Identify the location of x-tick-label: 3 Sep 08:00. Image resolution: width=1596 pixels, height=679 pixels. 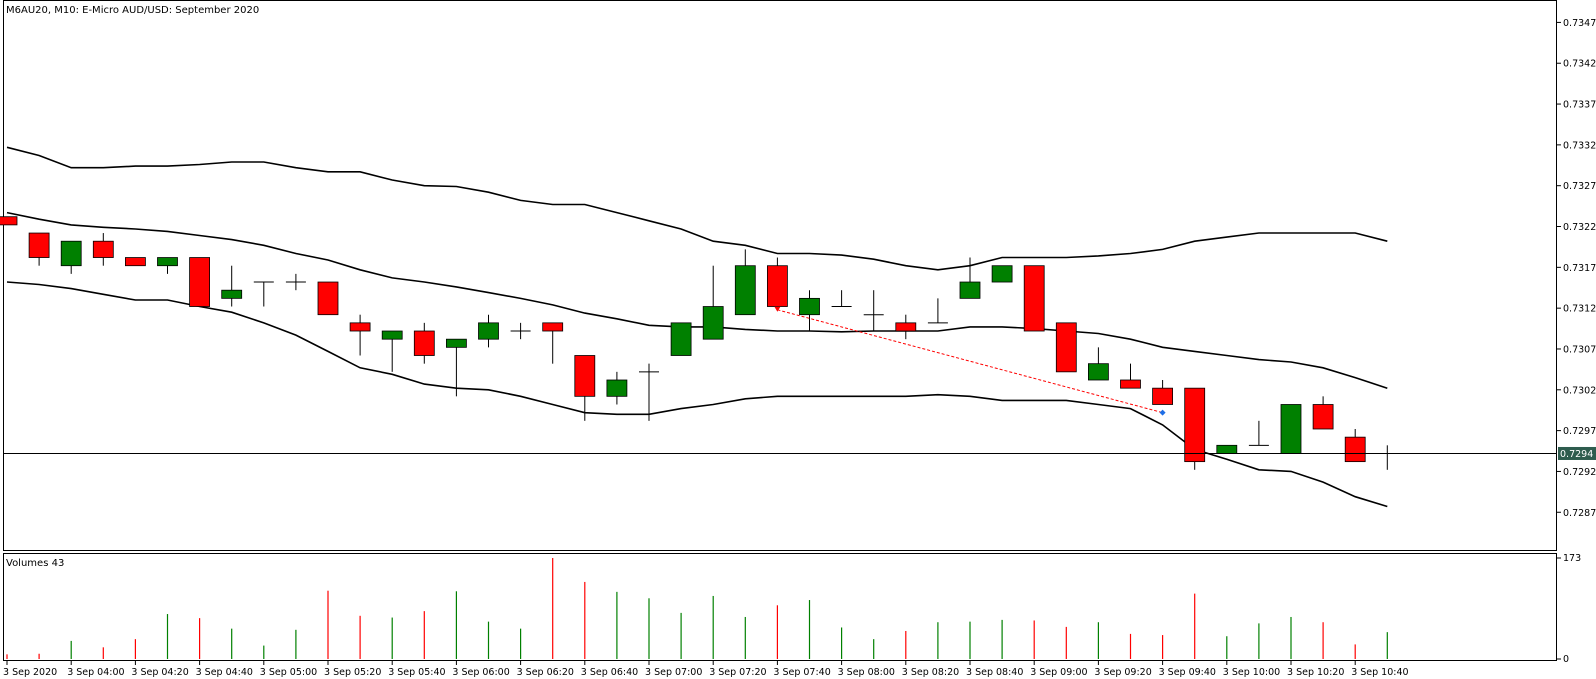
(866, 672).